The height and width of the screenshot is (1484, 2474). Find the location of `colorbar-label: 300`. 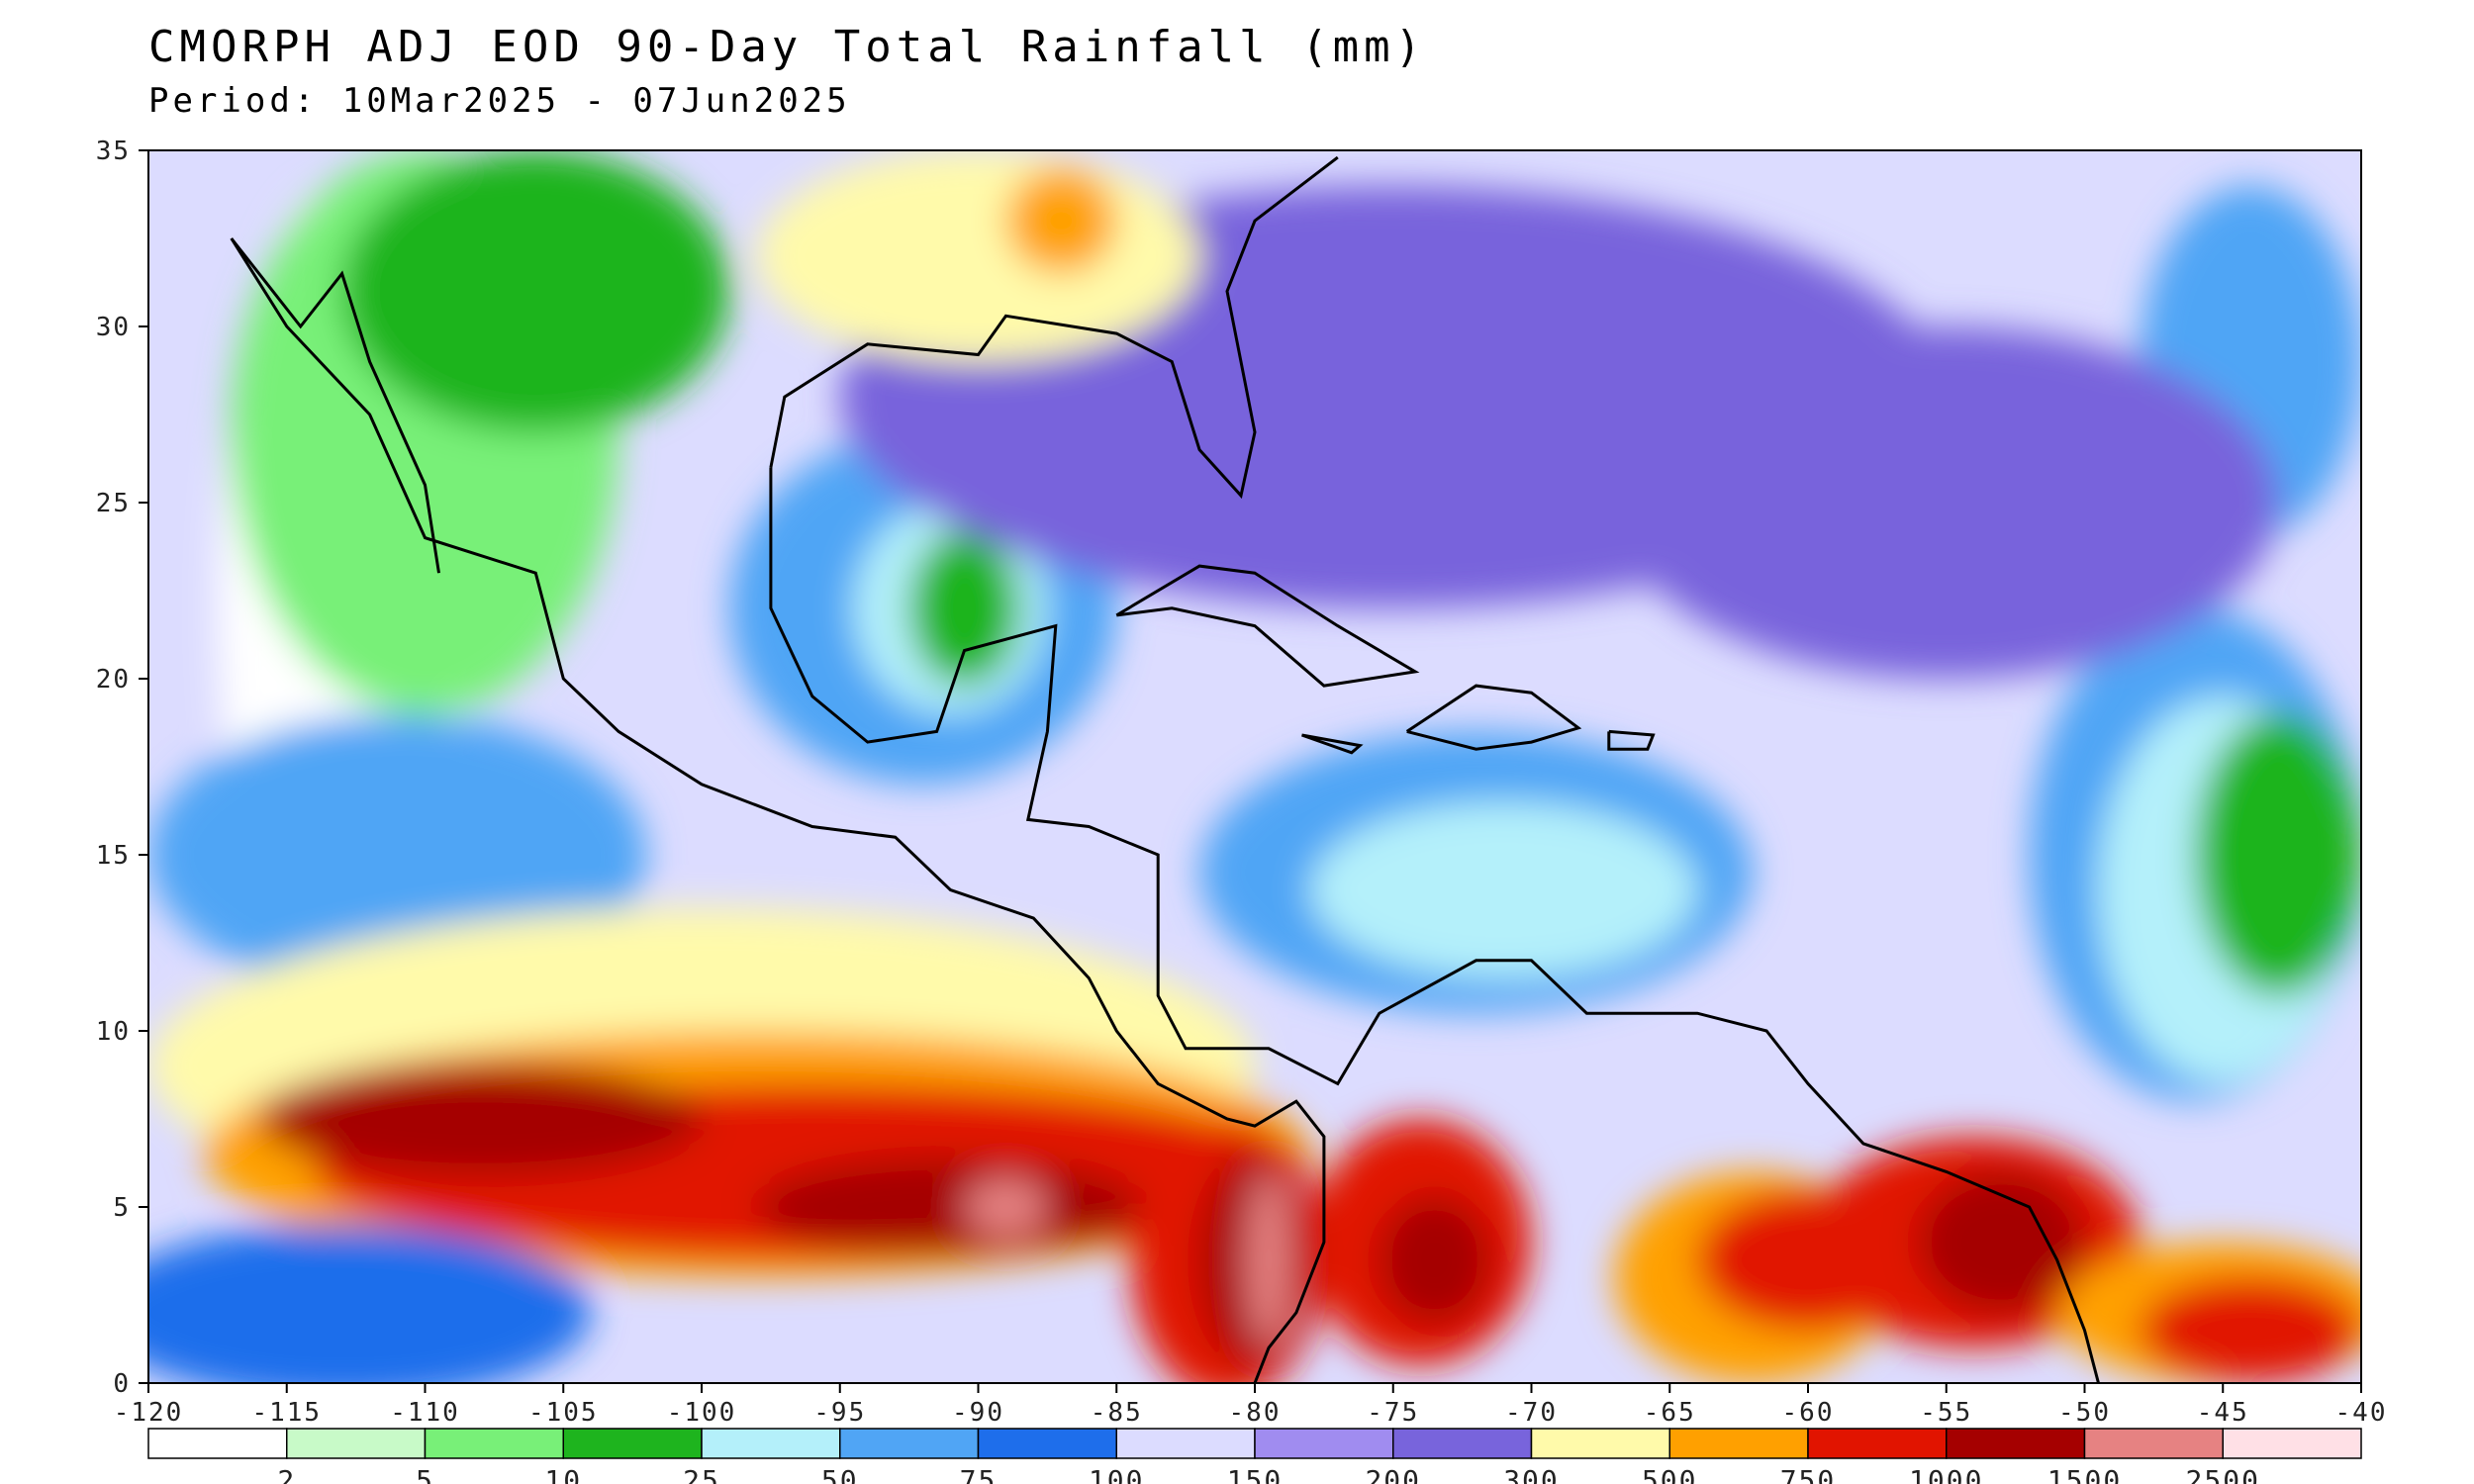

colorbar-label: 300 is located at coordinates (1532, 1474).